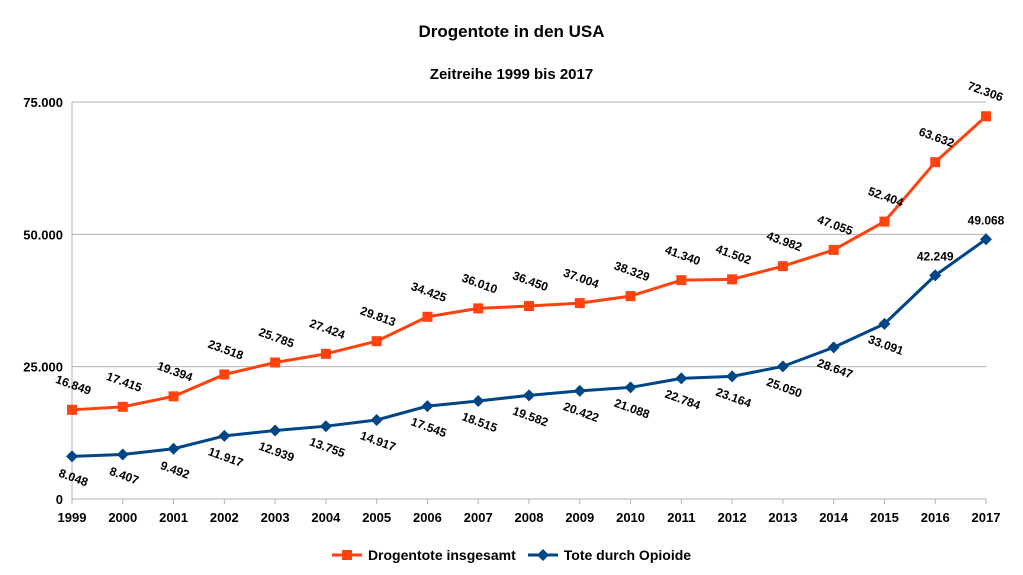  Describe the element at coordinates (478, 517) in the screenshot. I see `x-tick-label: 2007` at that location.